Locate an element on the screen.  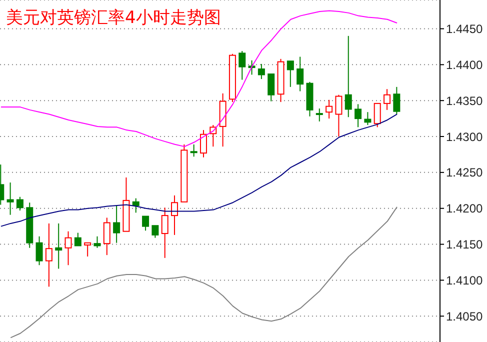
y-tick-label: 1.4350 is located at coordinates (465, 101).